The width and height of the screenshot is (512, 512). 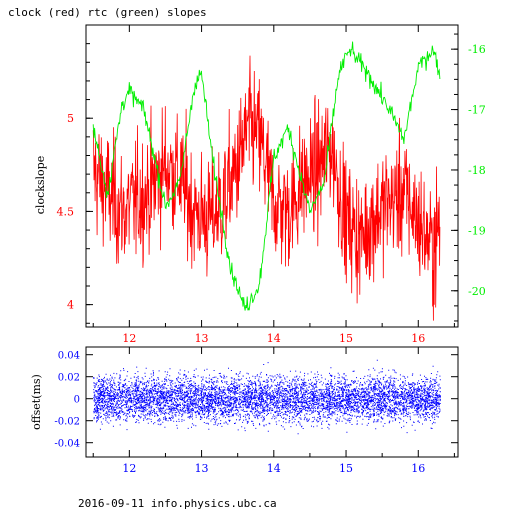 What do you see at coordinates (177, 503) in the screenshot?
I see `footer-caption: 2016-09-11 info.physics.ubc.ca` at bounding box center [177, 503].